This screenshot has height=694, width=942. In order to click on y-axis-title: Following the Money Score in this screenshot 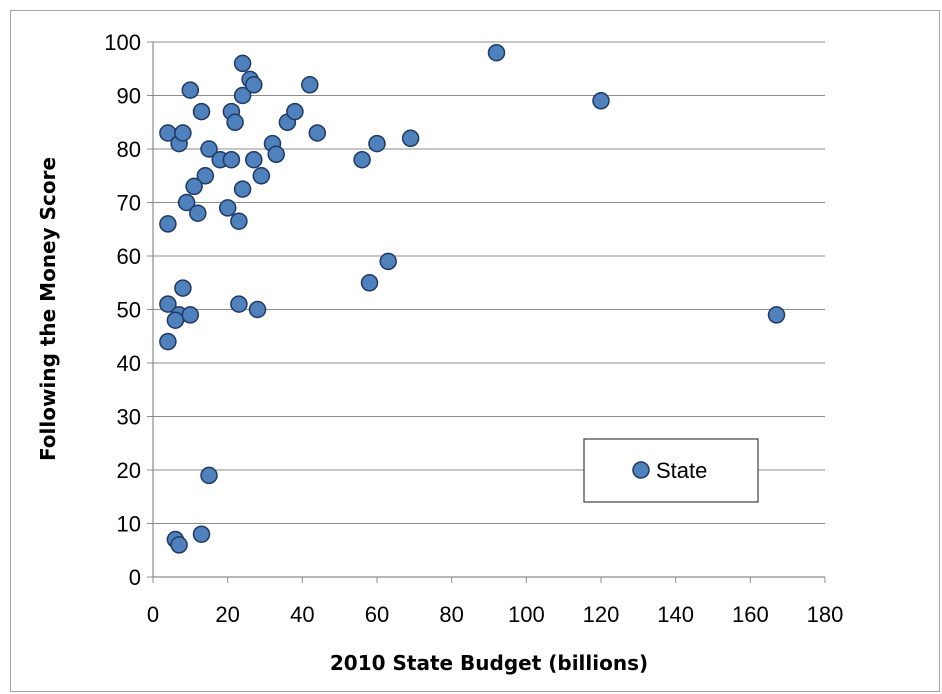, I will do `click(48, 309)`.